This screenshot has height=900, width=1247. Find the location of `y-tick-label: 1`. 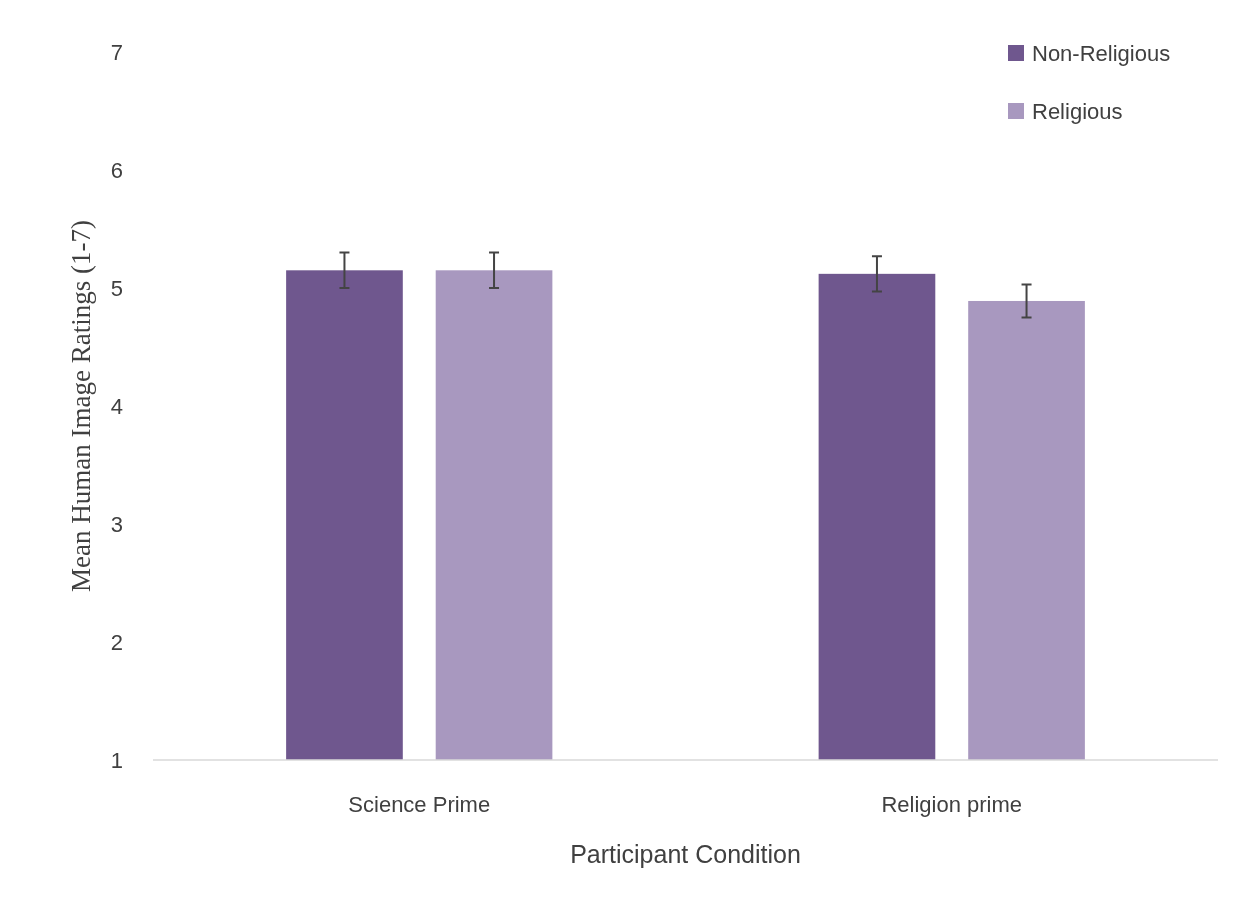

y-tick-label: 1 is located at coordinates (116, 760).